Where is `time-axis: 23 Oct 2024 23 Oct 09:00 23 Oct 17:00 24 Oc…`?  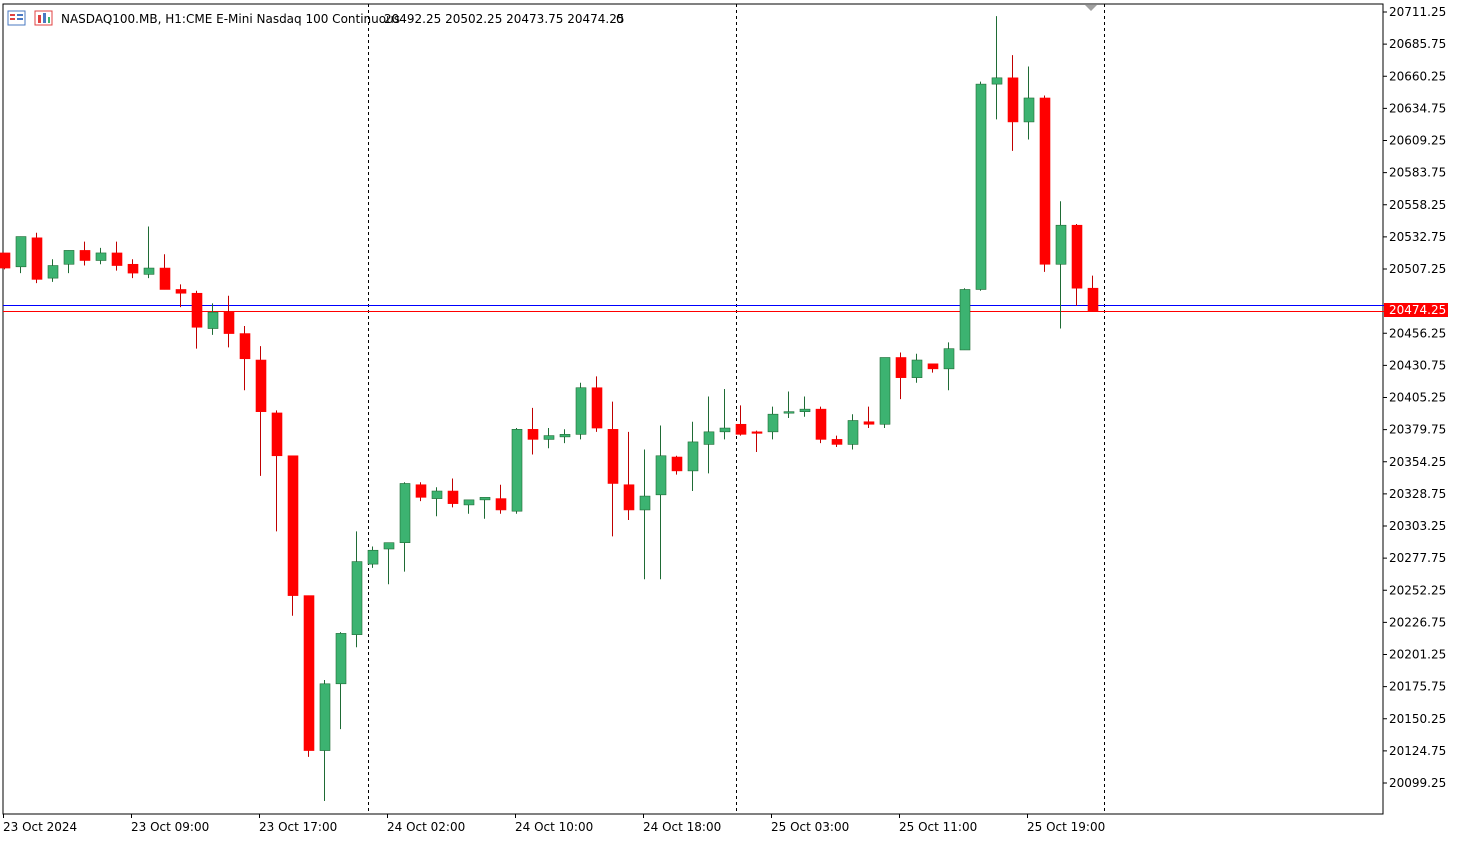 time-axis: 23 Oct 2024 23 Oct 09:00 23 Oct 17:00 24 Oc… is located at coordinates (554, 824).